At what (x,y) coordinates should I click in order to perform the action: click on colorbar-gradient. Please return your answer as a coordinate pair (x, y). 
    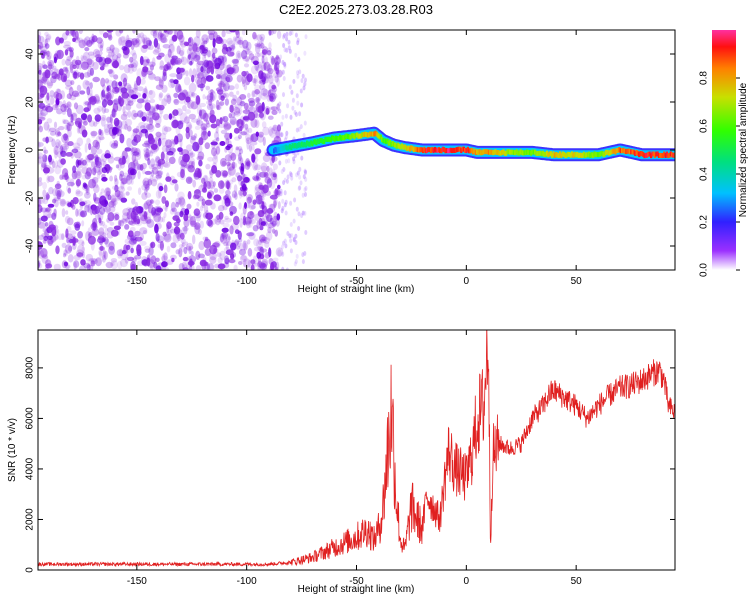
    Looking at the image, I should click on (724, 150).